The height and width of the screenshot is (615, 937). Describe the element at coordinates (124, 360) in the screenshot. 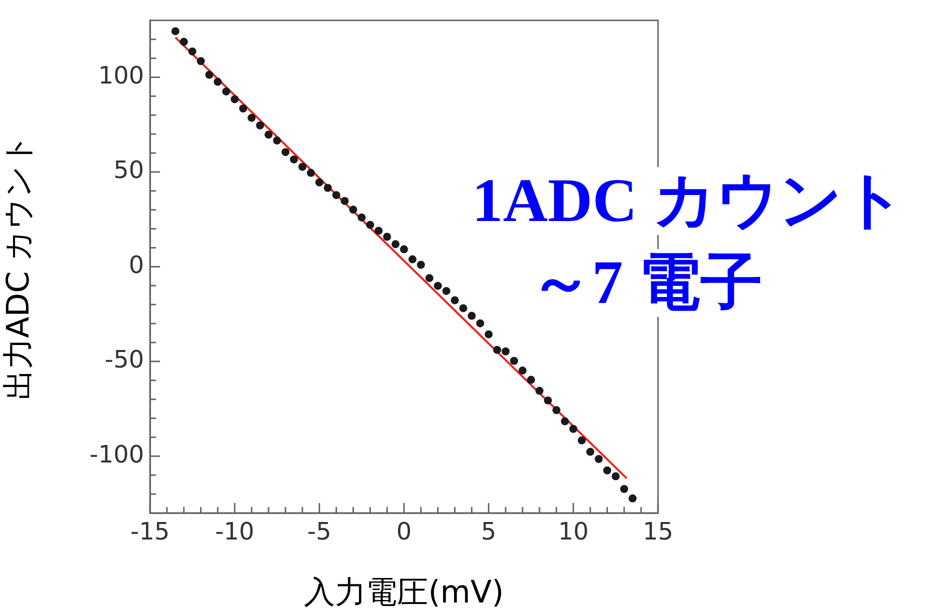

I see `y-tick-label: -50` at that location.